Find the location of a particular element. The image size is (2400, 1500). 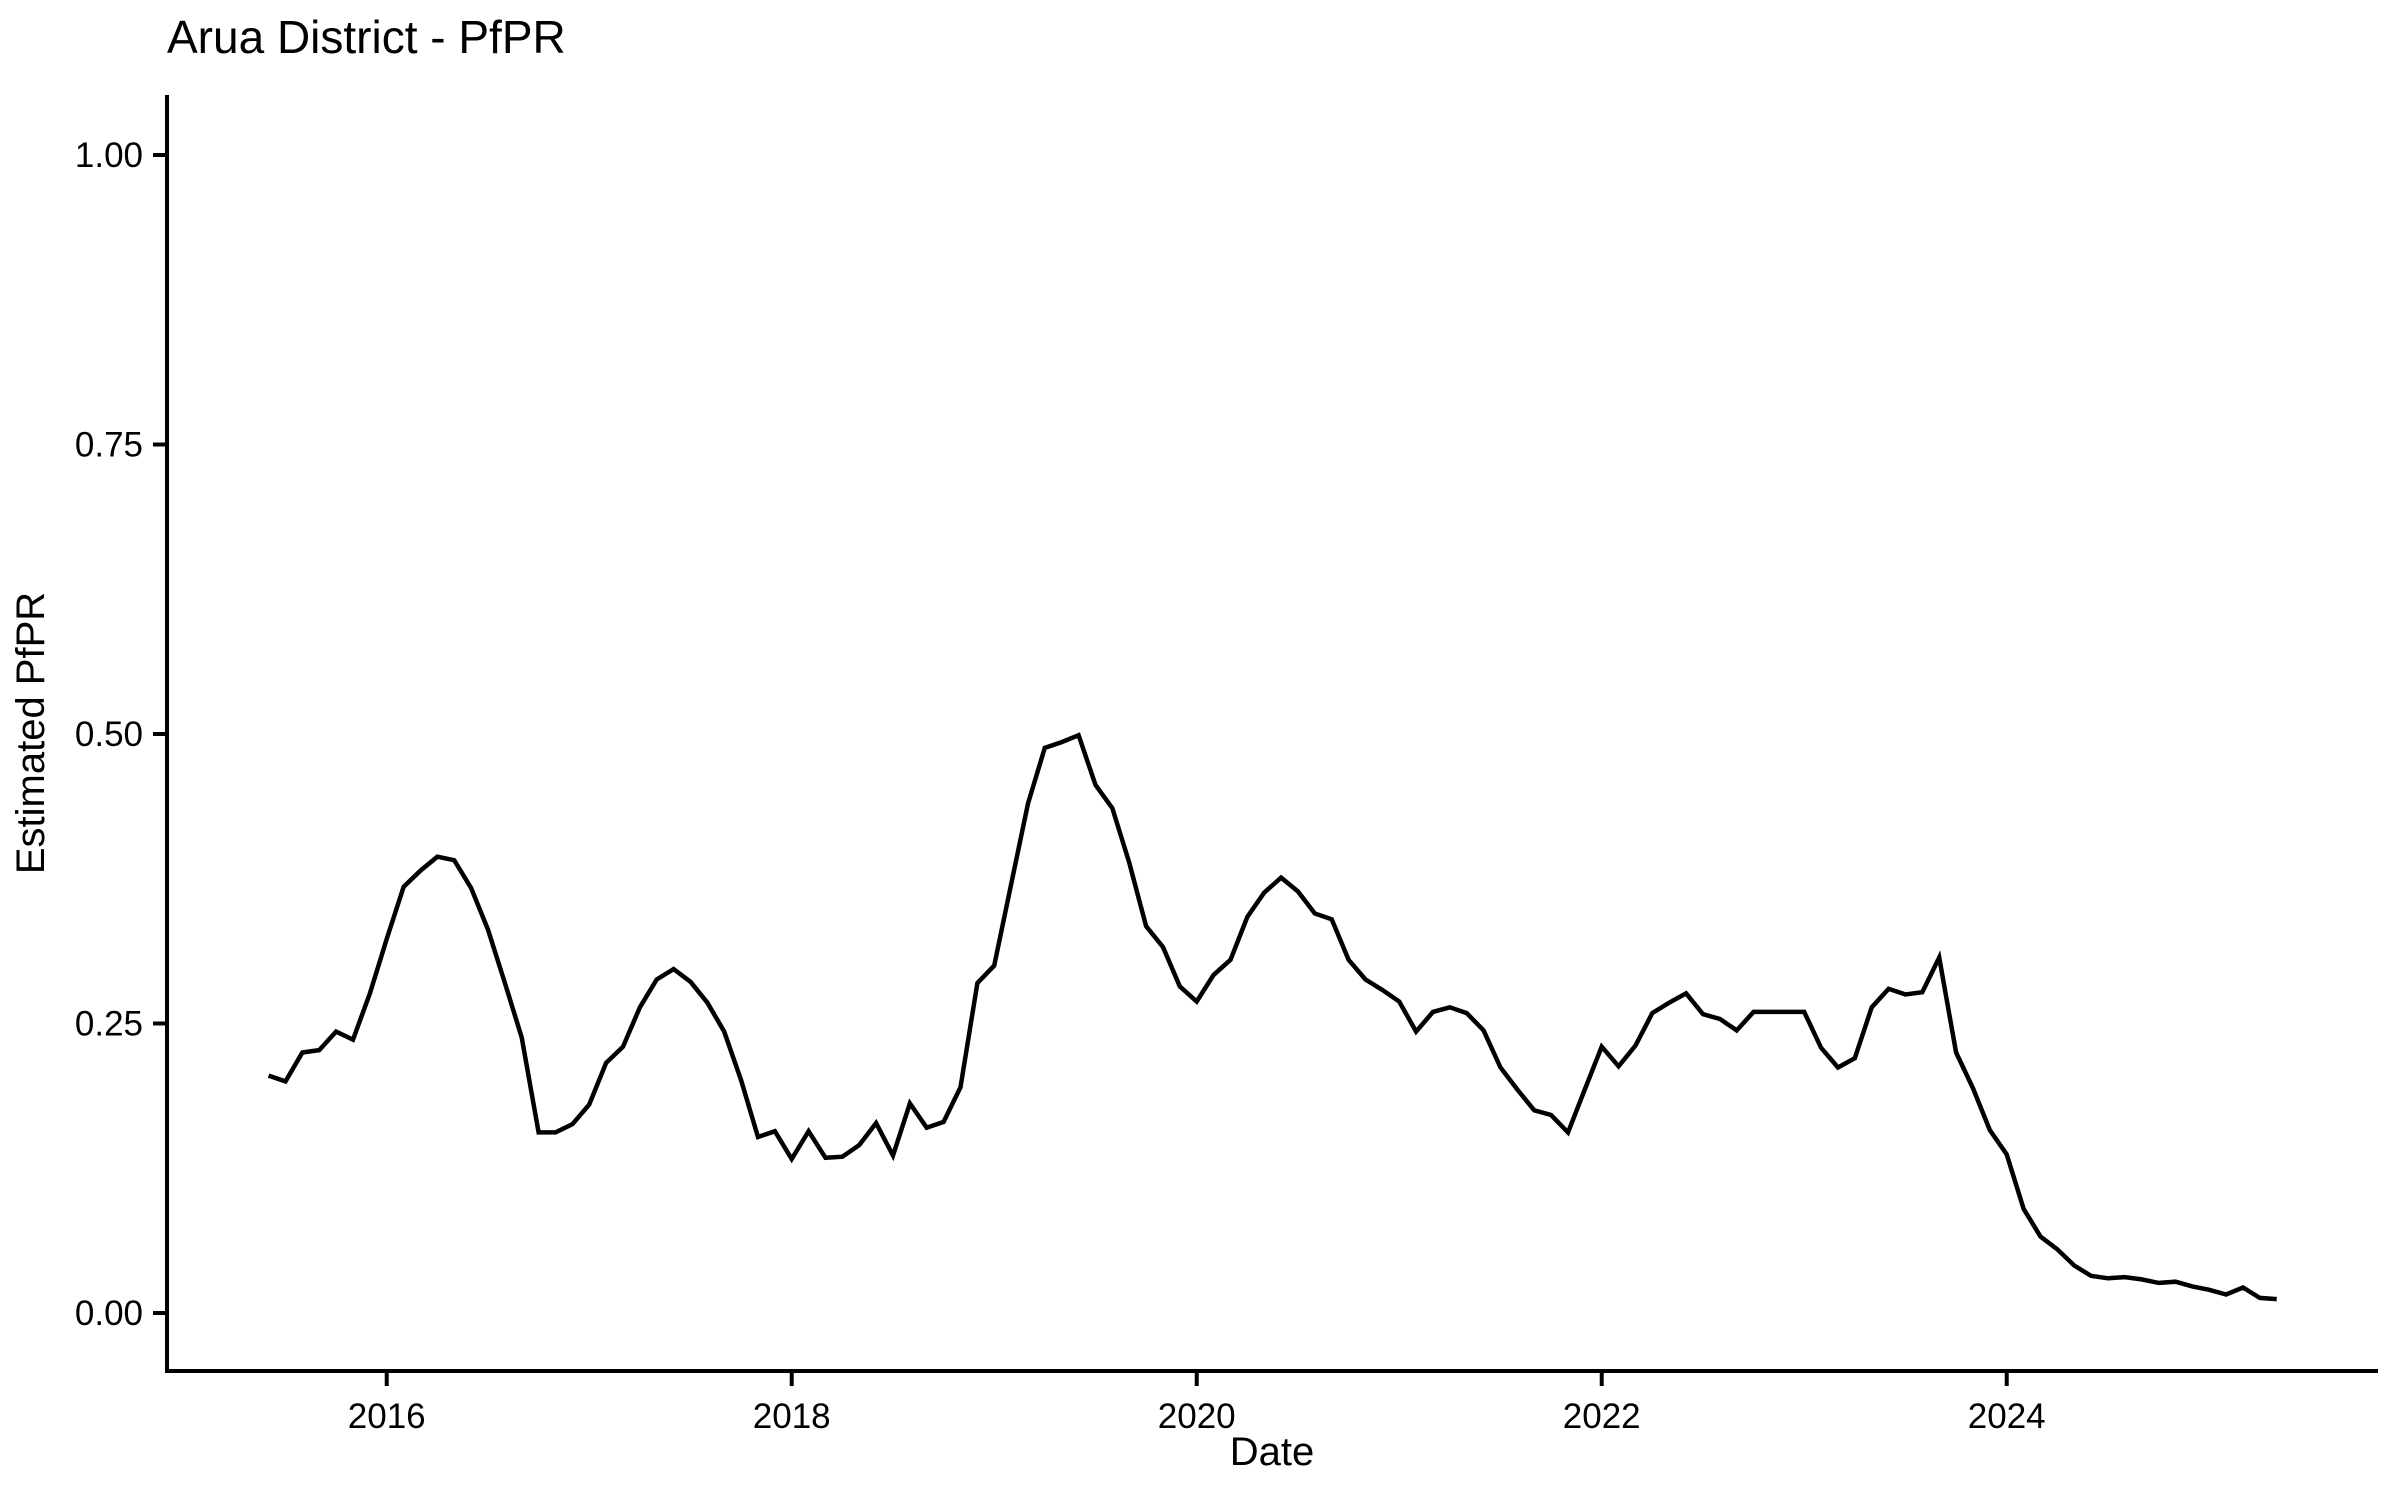

x-tick-label: 2022 is located at coordinates (1602, 1416).